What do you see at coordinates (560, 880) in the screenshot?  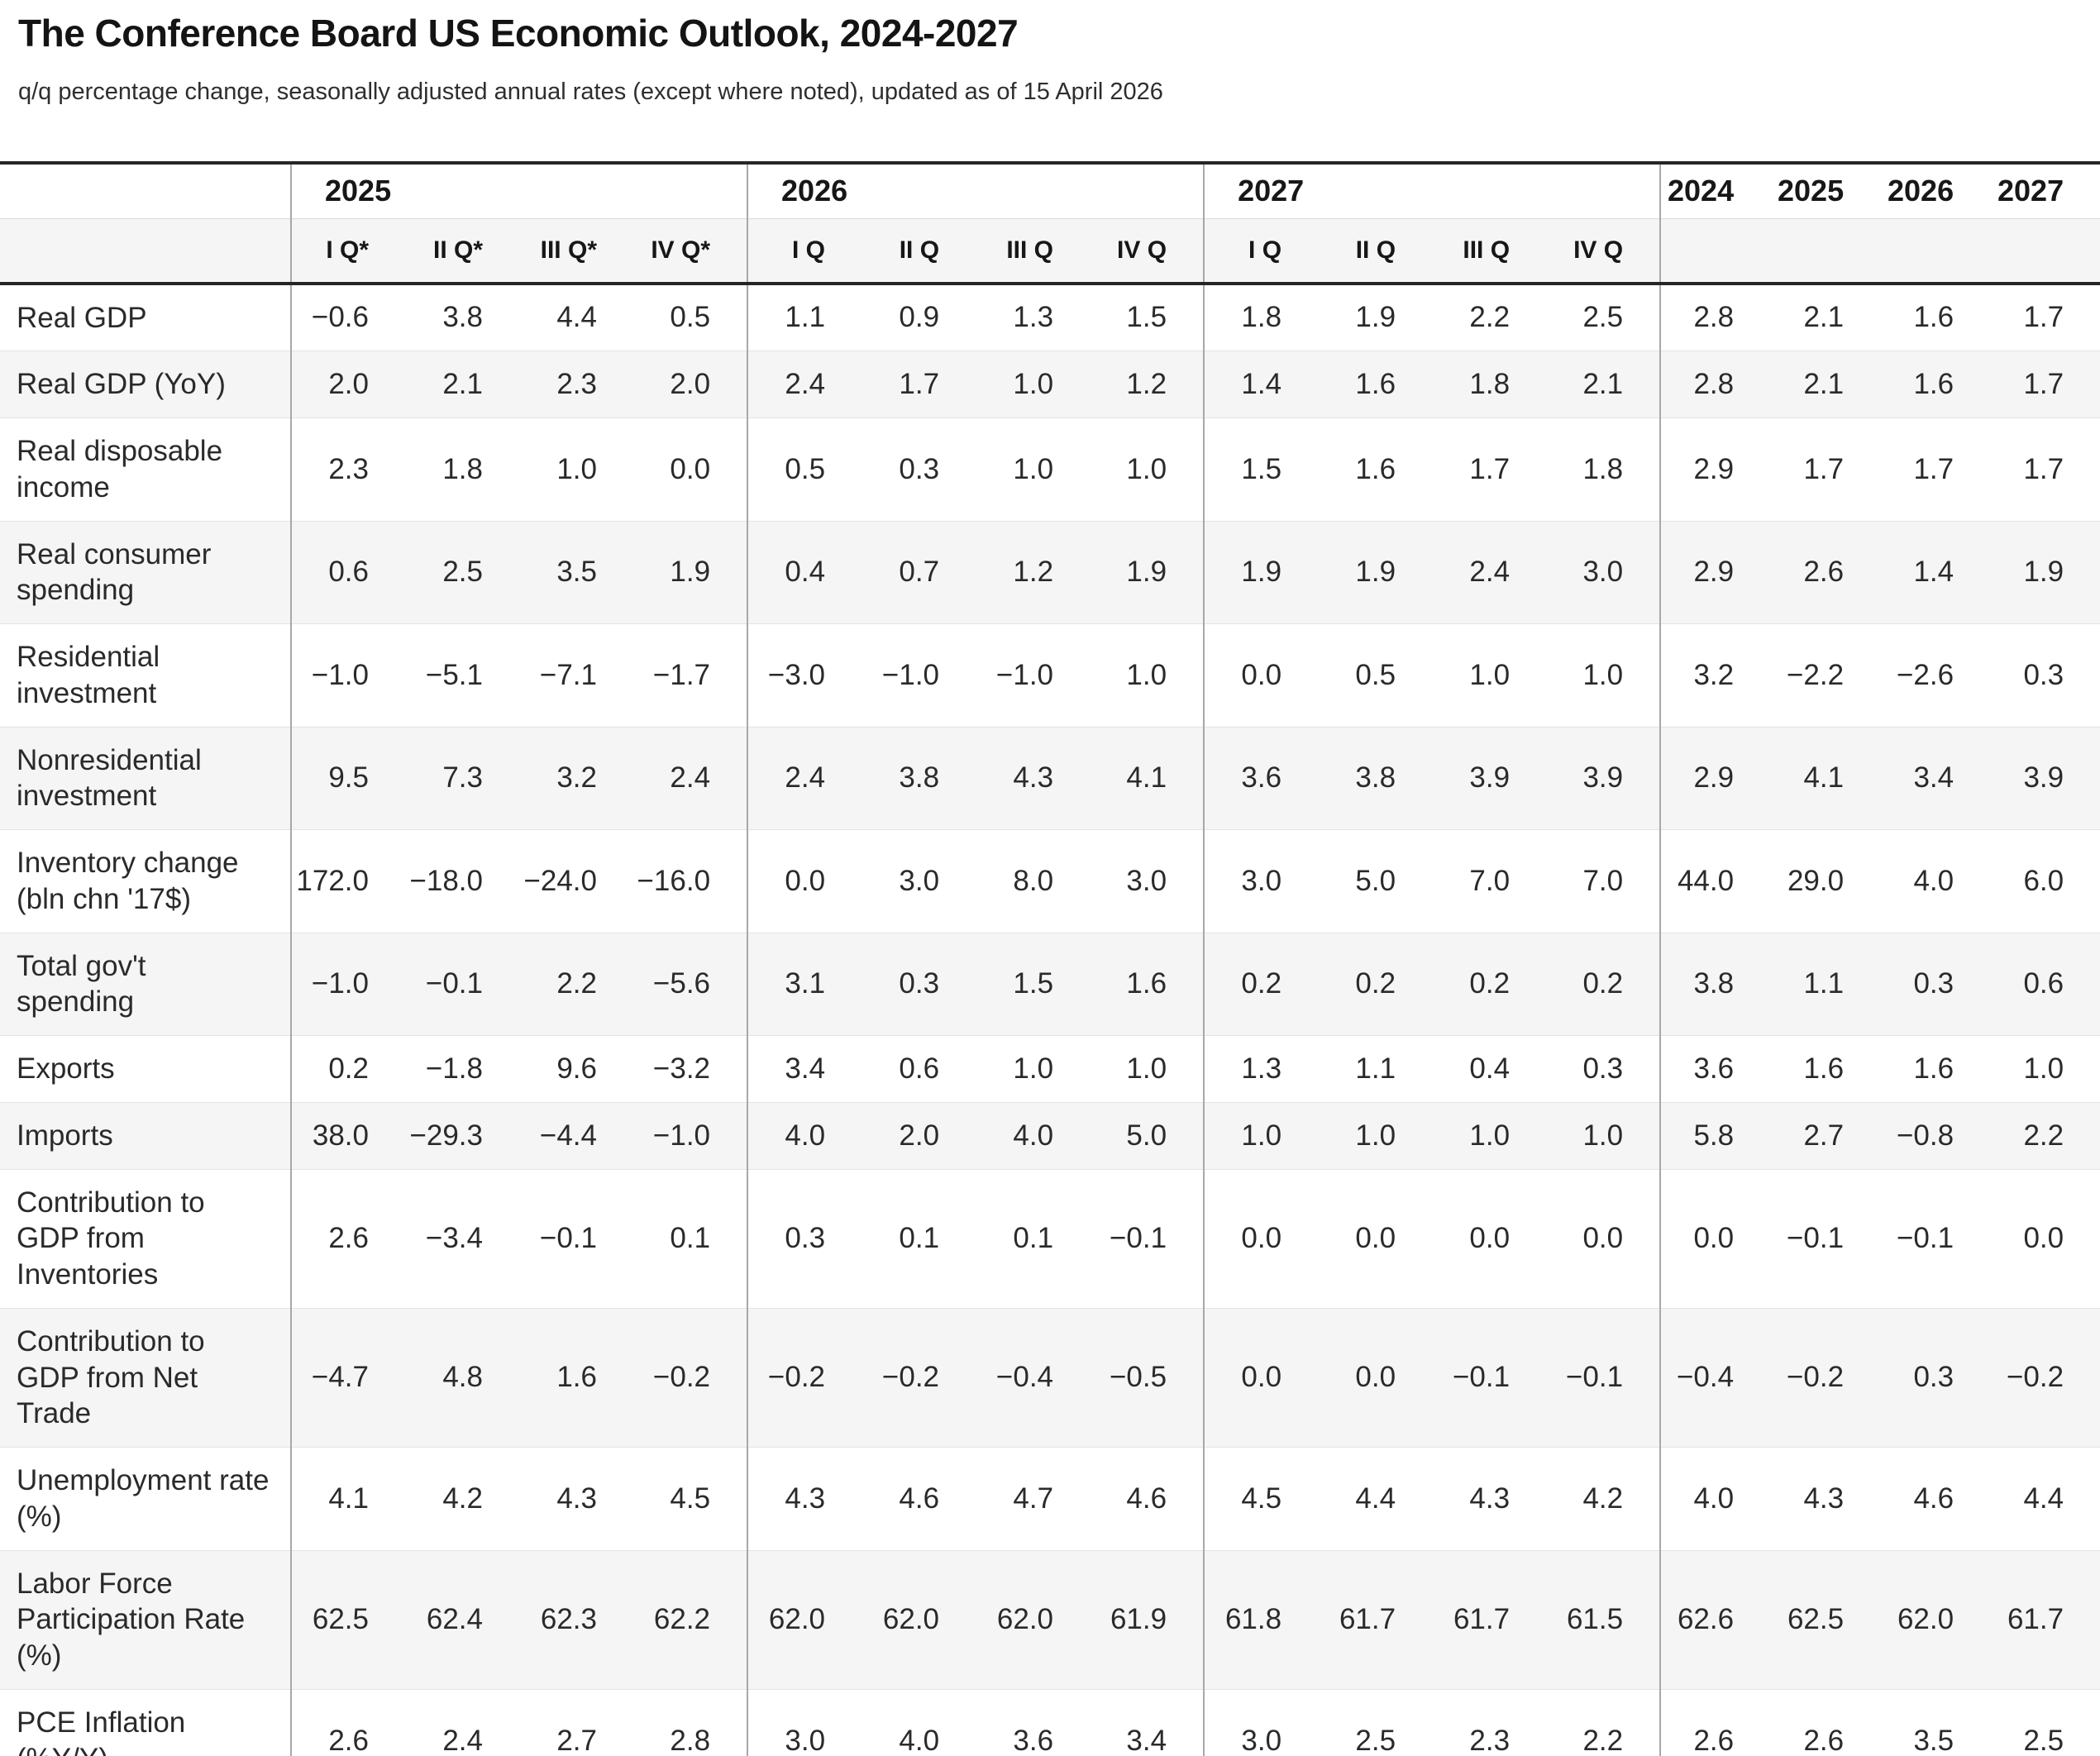 I see `quarter-value-cell: −24.0` at bounding box center [560, 880].